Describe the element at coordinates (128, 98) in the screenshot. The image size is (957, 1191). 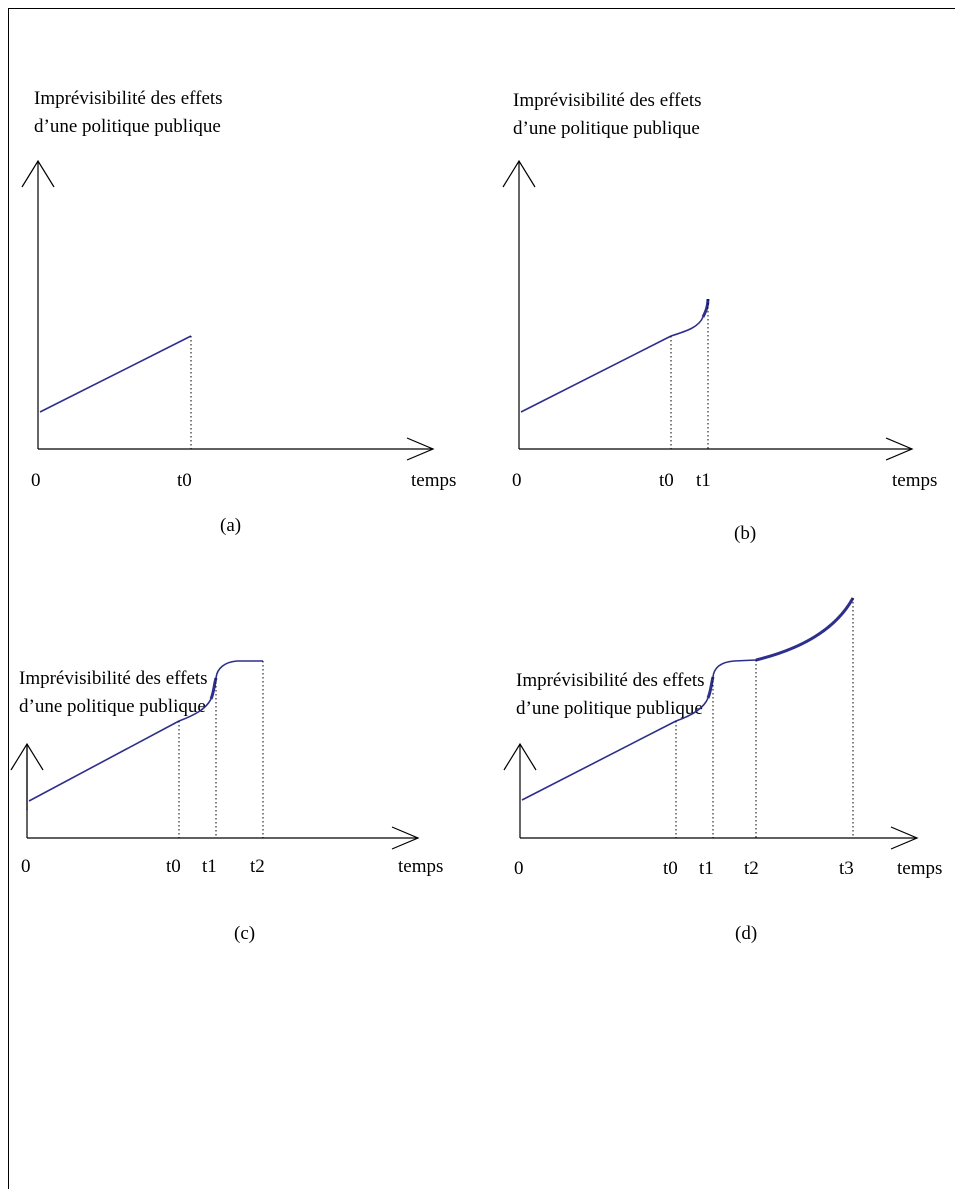
I see `panel-a-ylabel-line1: Imprévisibilité des effets` at that location.